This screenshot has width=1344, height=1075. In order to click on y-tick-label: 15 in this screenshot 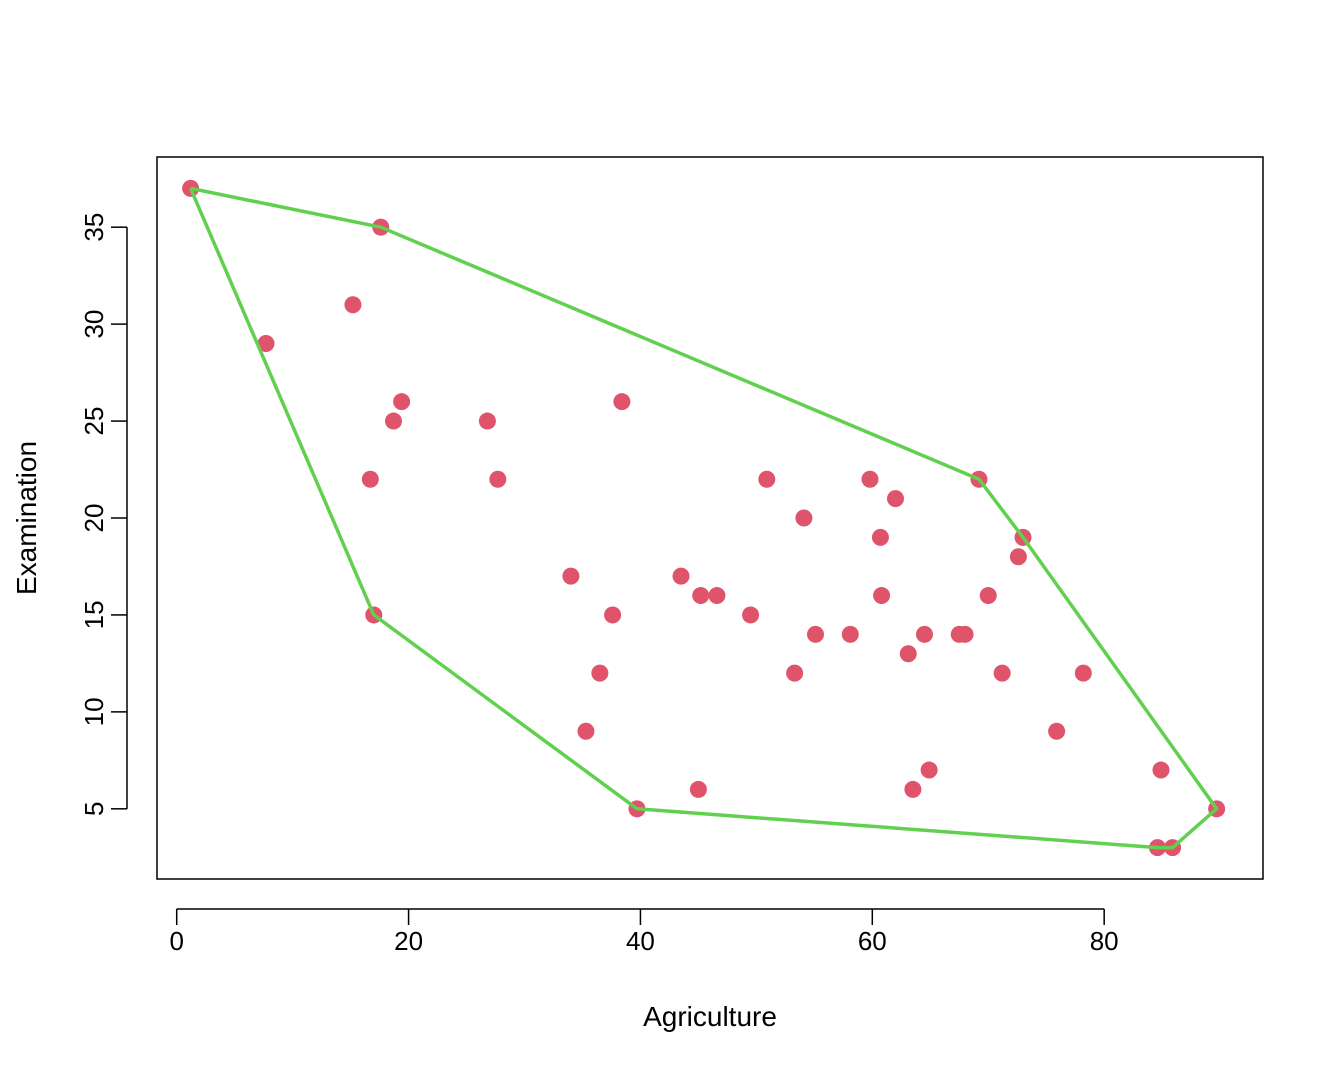, I will do `click(94, 614)`.